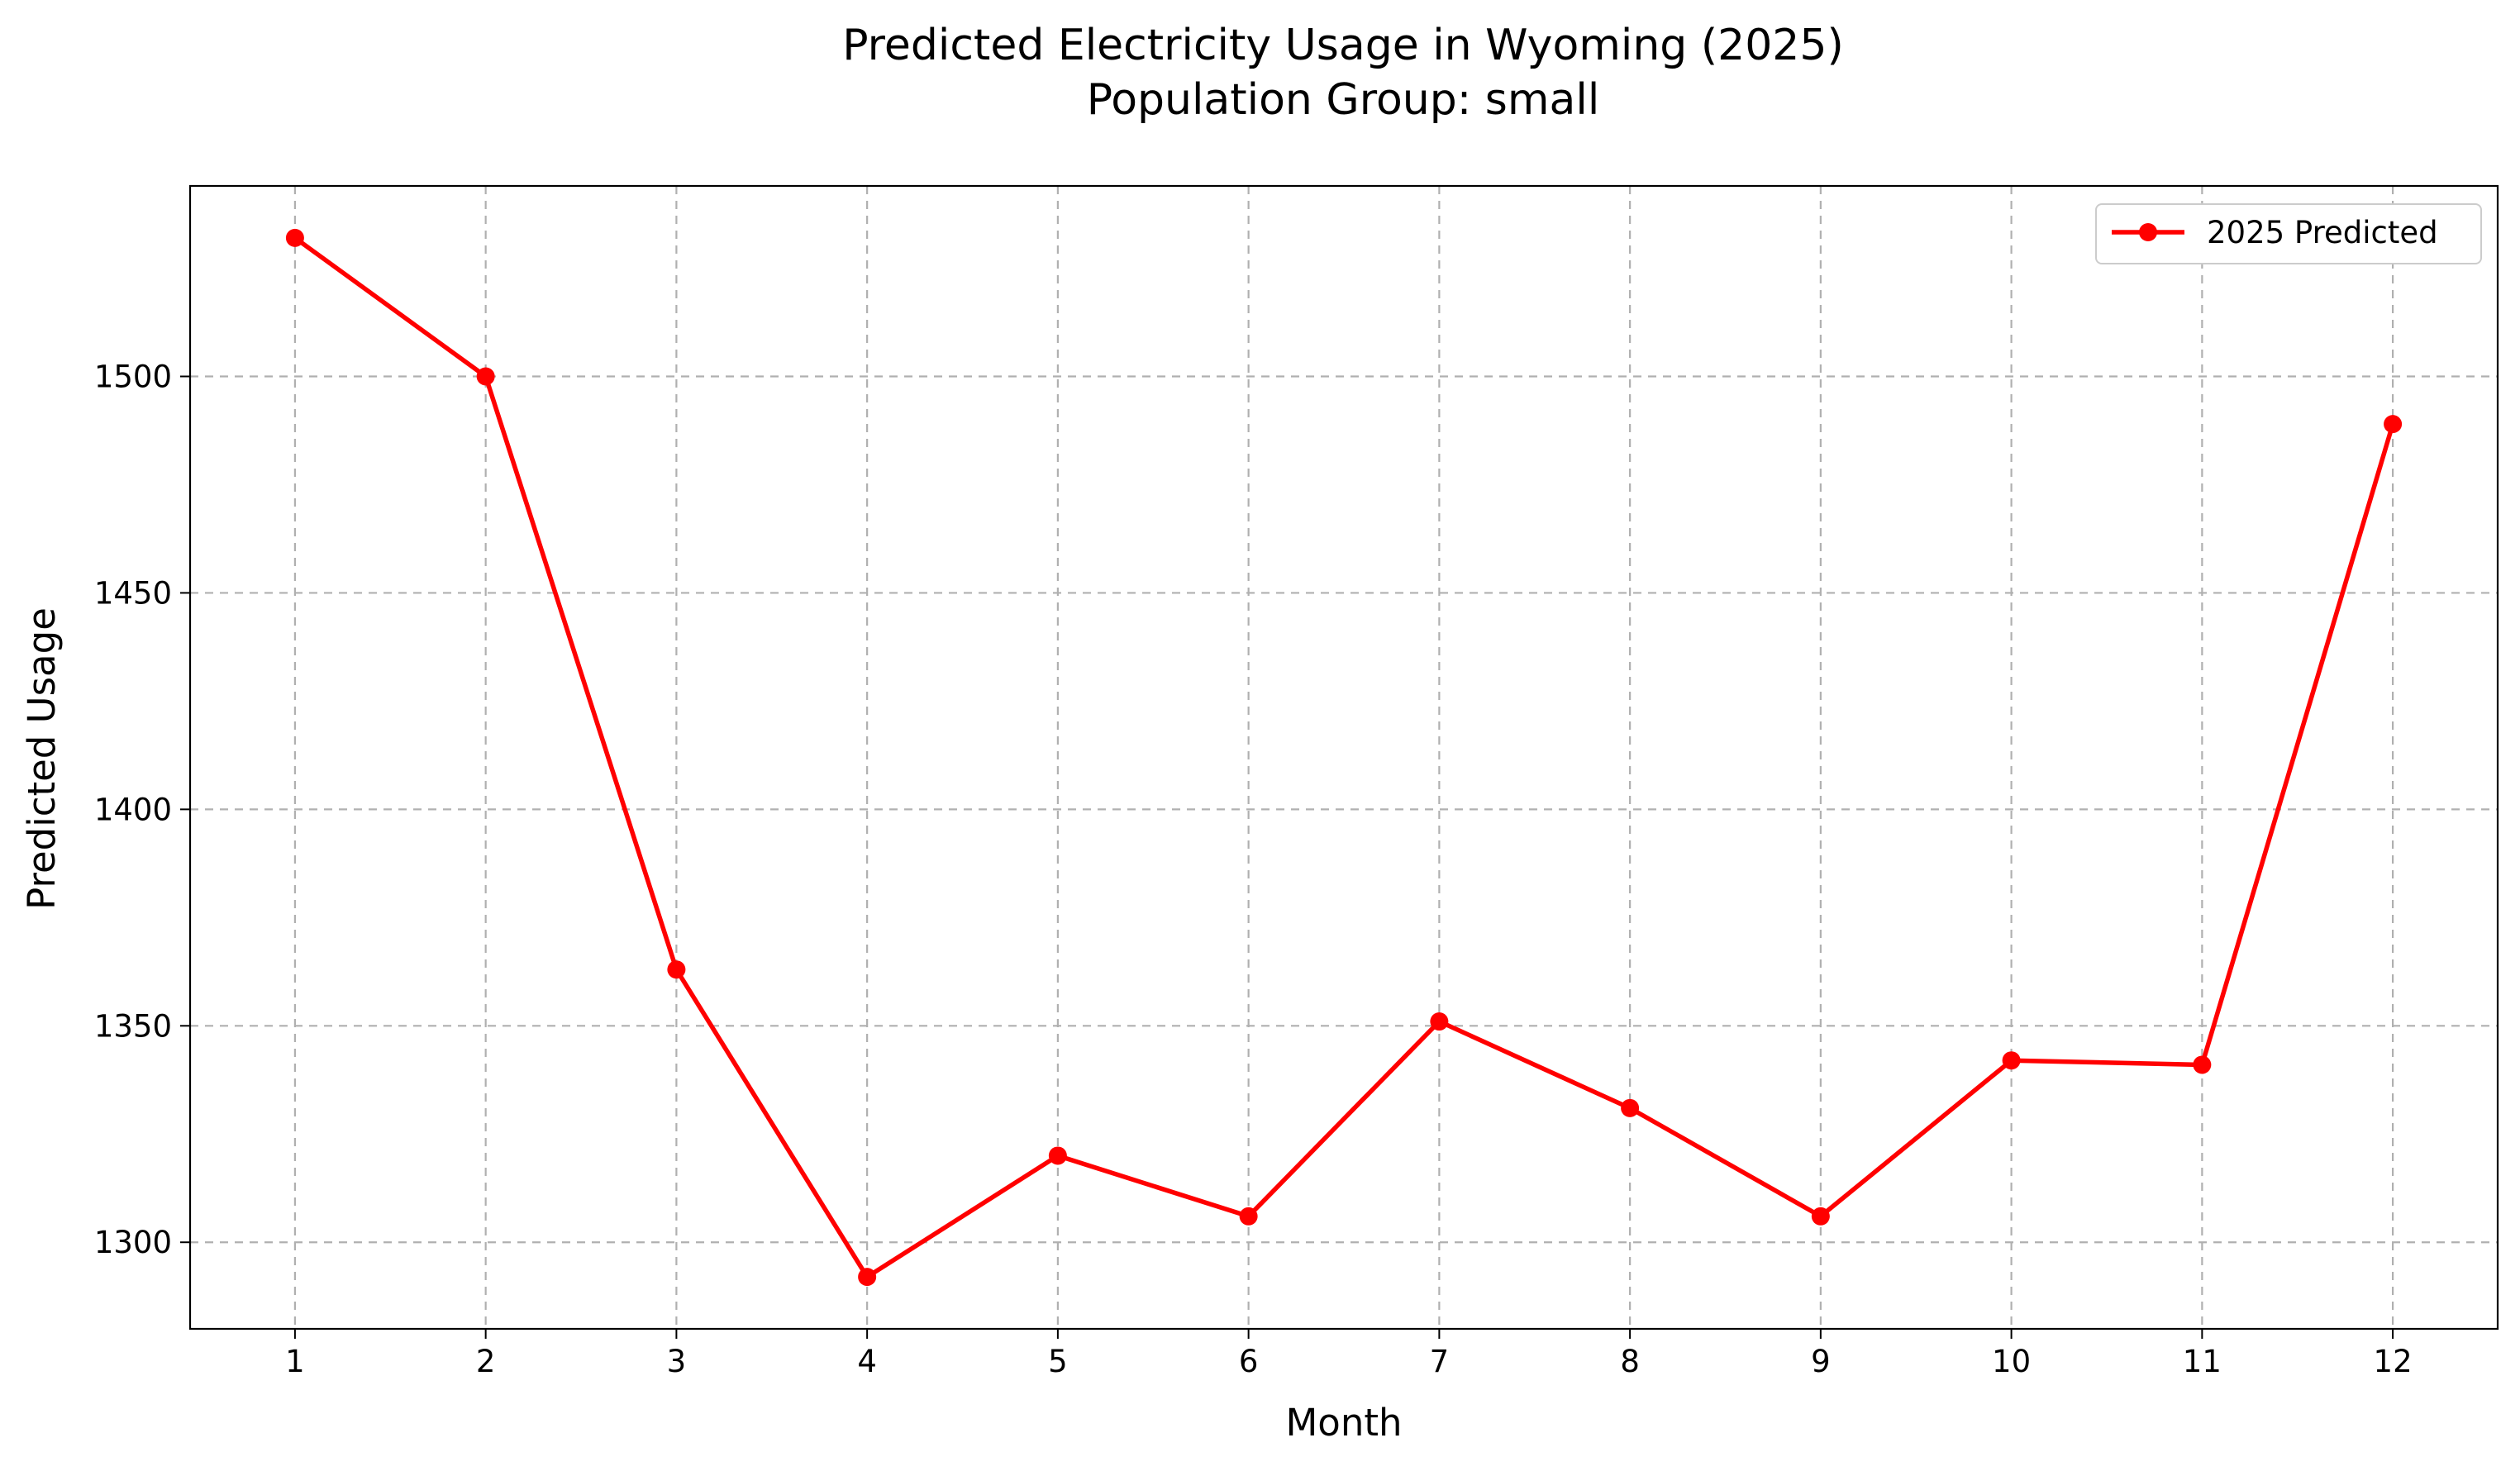 Image resolution: width=2520 pixels, height=1471 pixels. What do you see at coordinates (1058, 1362) in the screenshot?
I see `x-tick-label: 5` at bounding box center [1058, 1362].